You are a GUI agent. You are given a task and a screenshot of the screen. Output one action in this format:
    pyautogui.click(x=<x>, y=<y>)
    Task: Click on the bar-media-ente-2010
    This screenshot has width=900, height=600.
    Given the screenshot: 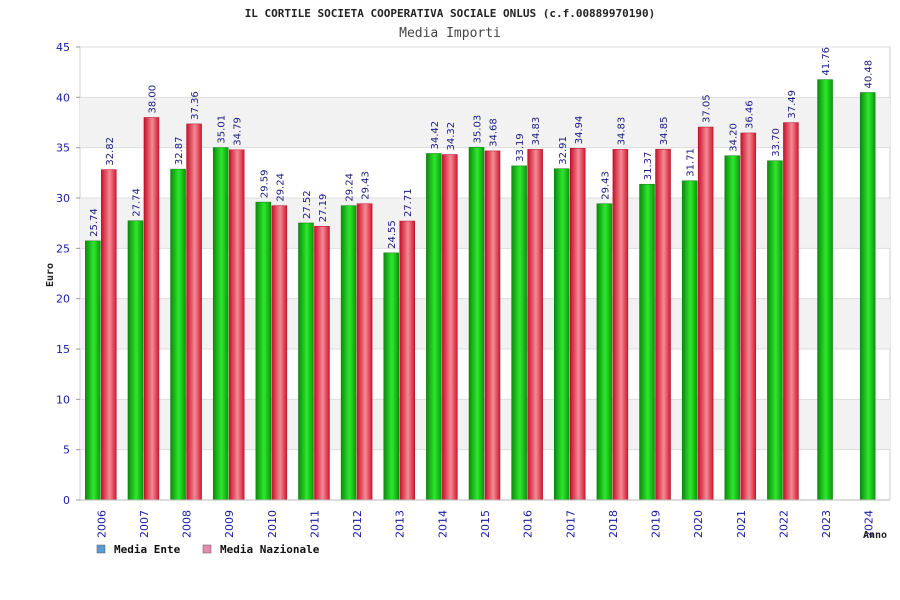 What is the action you would take?
    pyautogui.click(x=263, y=351)
    